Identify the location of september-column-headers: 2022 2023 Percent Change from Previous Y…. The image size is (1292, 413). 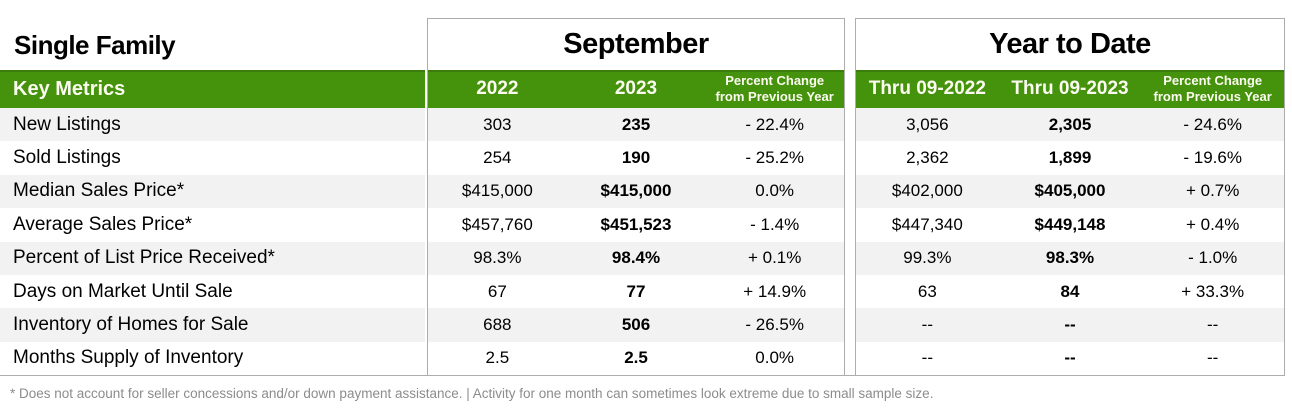
(636, 89).